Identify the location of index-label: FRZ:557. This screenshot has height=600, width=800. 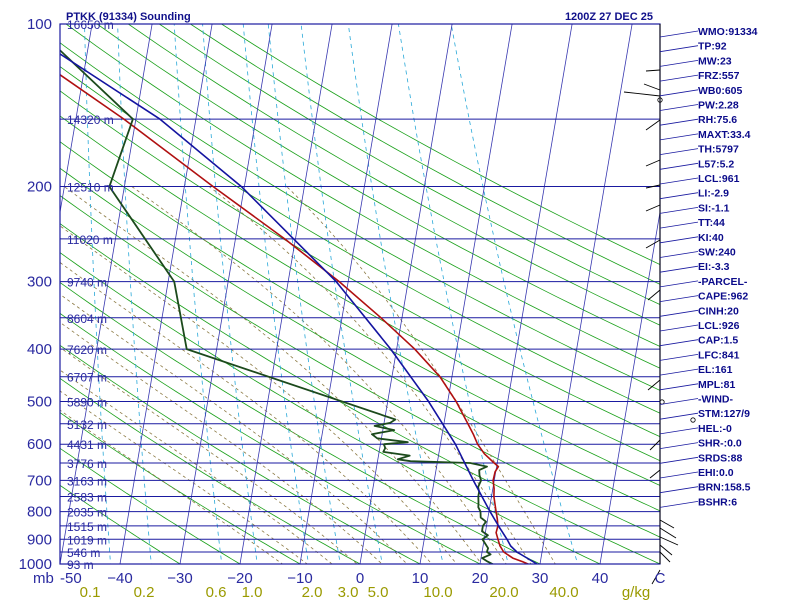
(719, 76).